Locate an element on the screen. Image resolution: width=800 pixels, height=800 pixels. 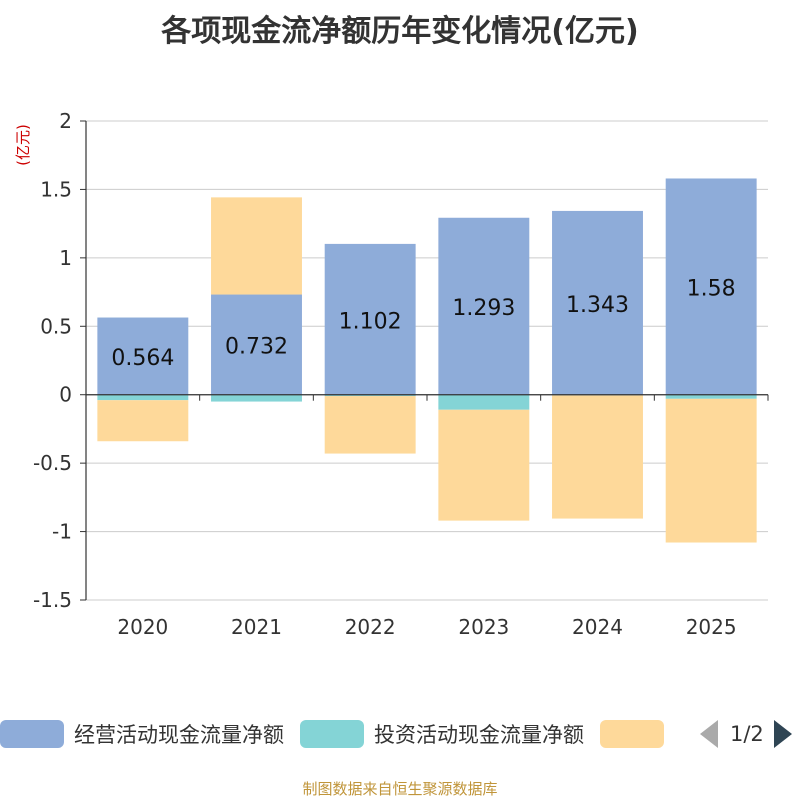
data-label: 0.732 is located at coordinates (256, 347).